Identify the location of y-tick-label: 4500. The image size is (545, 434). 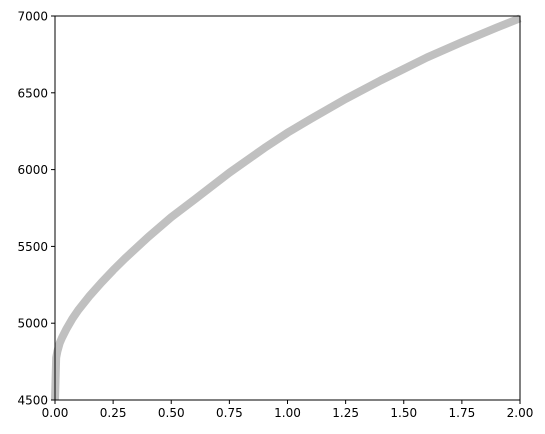
(32, 401).